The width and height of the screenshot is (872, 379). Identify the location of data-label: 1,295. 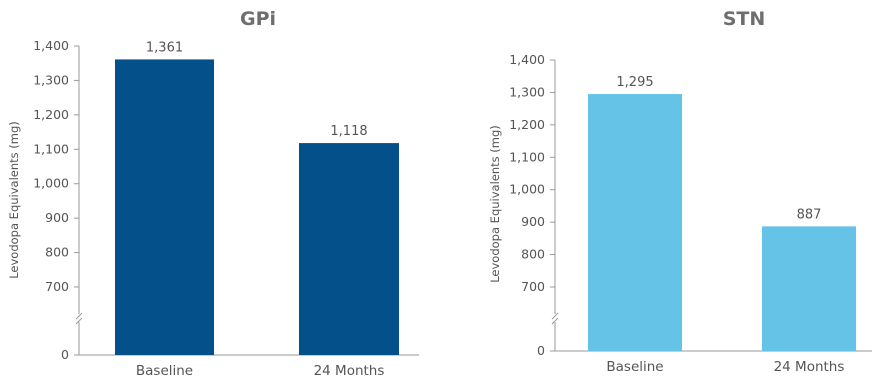
(634, 82).